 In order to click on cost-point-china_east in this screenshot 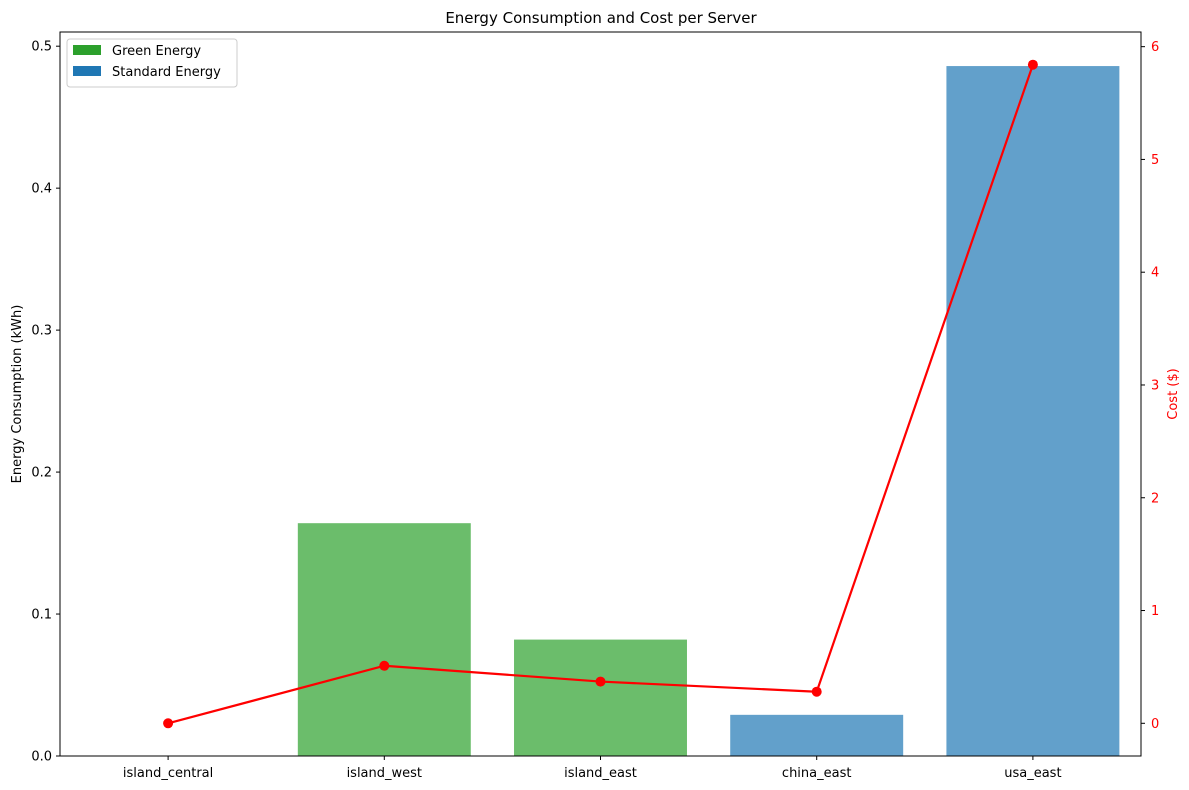, I will do `click(816, 691)`.